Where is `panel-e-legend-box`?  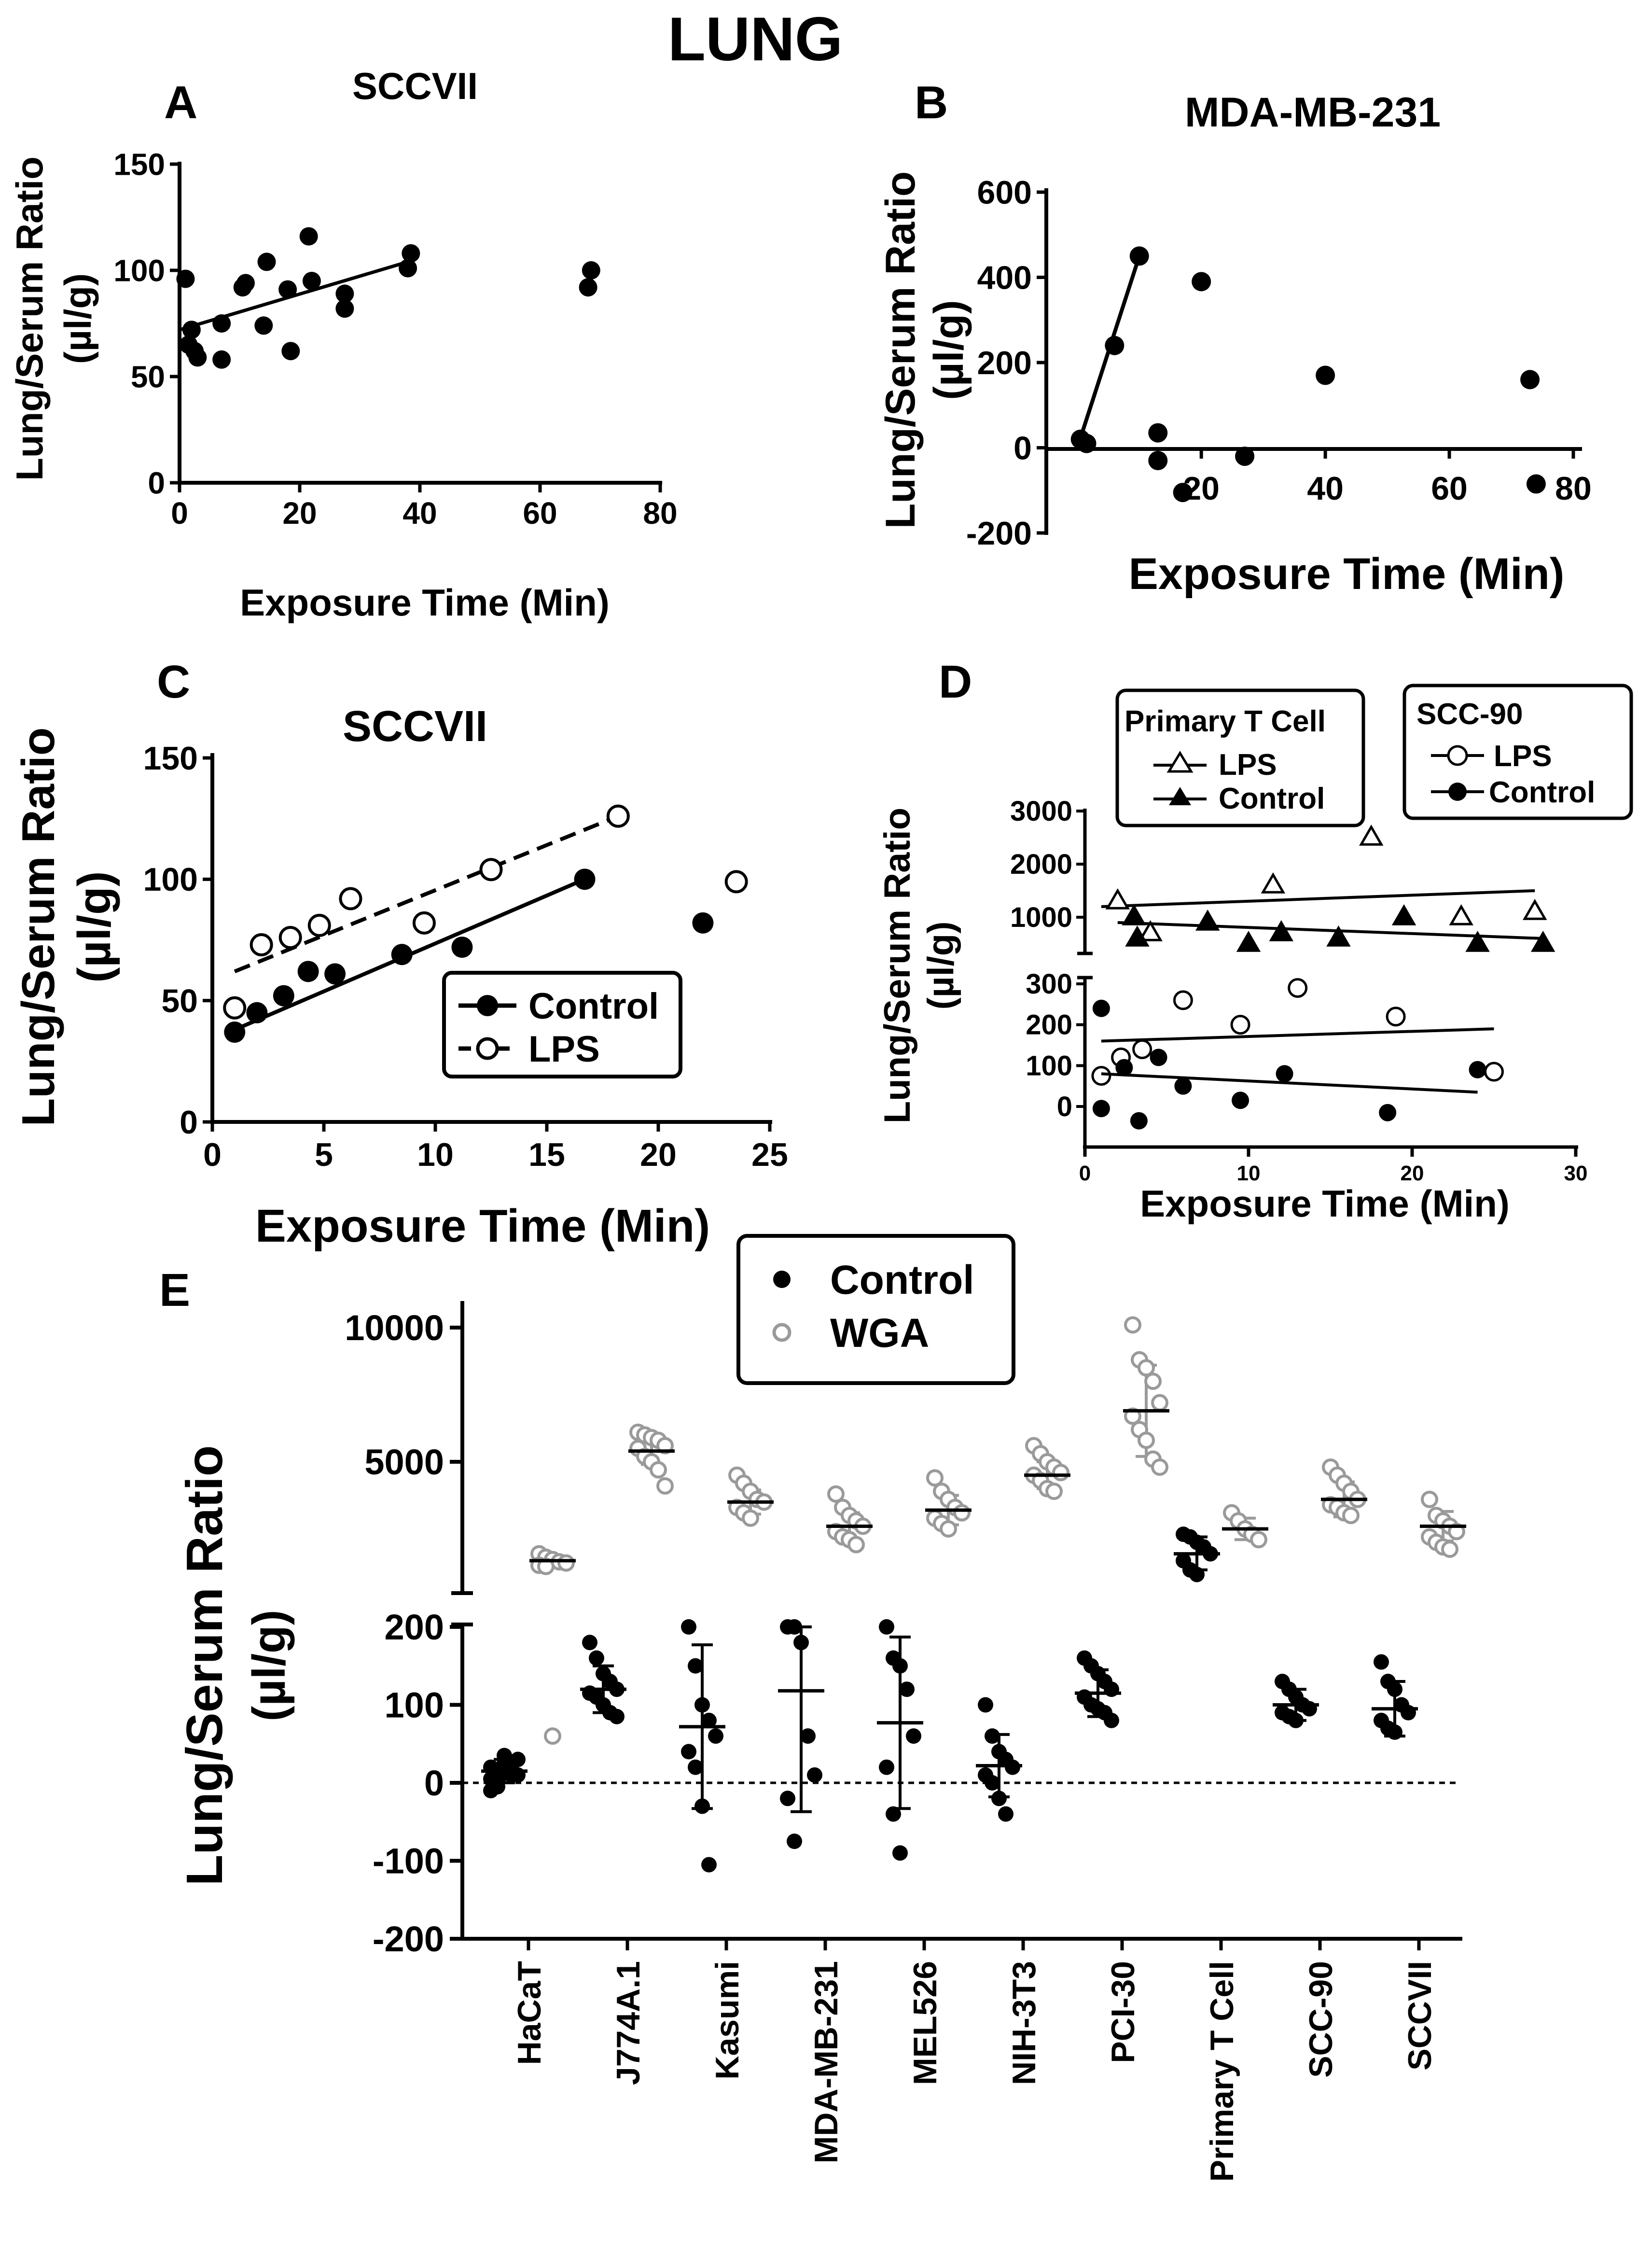
panel-e-legend-box is located at coordinates (875, 1310).